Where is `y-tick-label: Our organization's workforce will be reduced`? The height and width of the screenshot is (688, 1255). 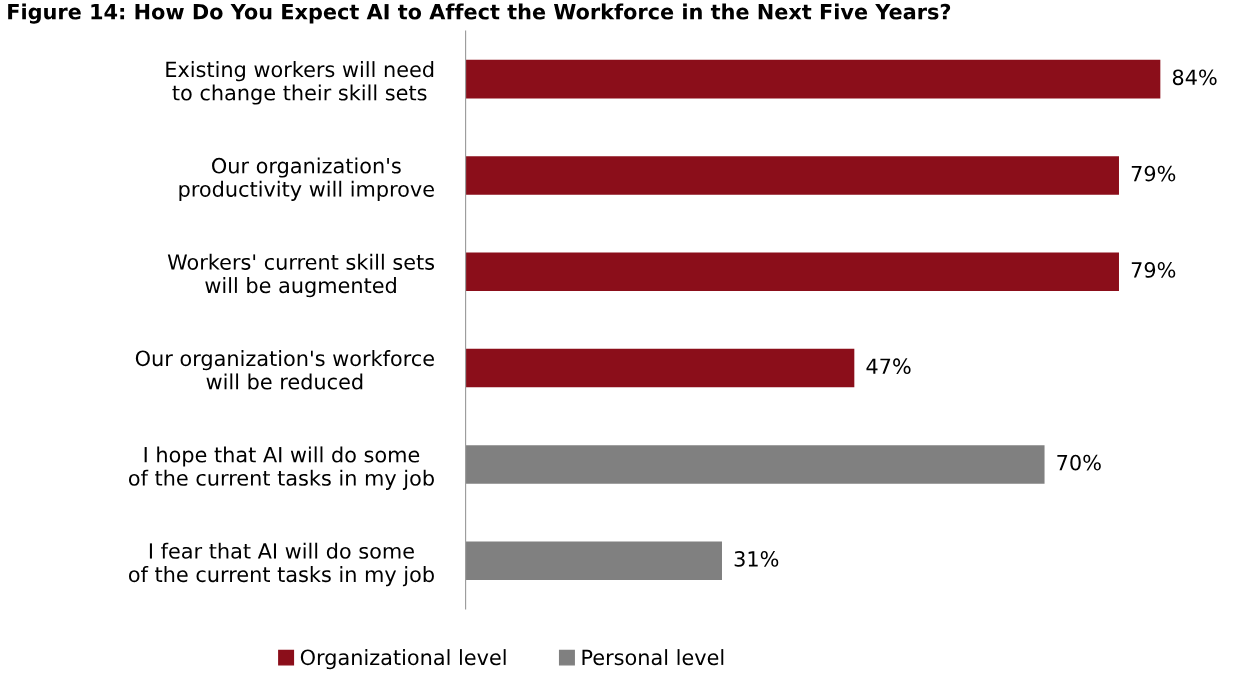
y-tick-label: Our organization's workforce will be reduced is located at coordinates (284, 370).